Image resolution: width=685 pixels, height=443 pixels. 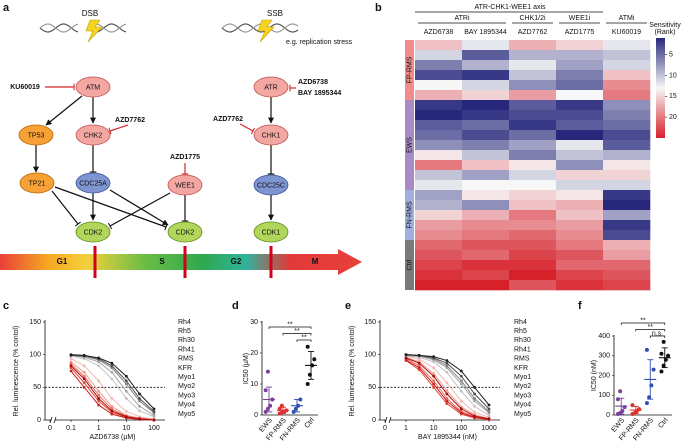 What do you see at coordinates (37, 387) in the screenshot?
I see `y-tick-label: 50` at bounding box center [37, 387].